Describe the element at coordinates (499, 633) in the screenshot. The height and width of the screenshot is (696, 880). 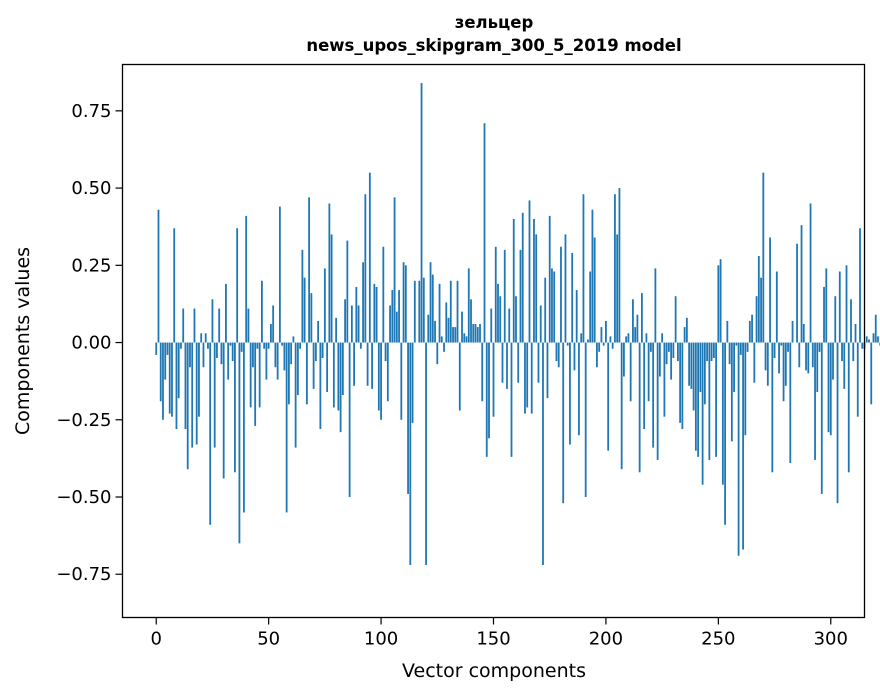
I see `x-axis-ticks: 0 50 100 150 200 250 300` at that location.